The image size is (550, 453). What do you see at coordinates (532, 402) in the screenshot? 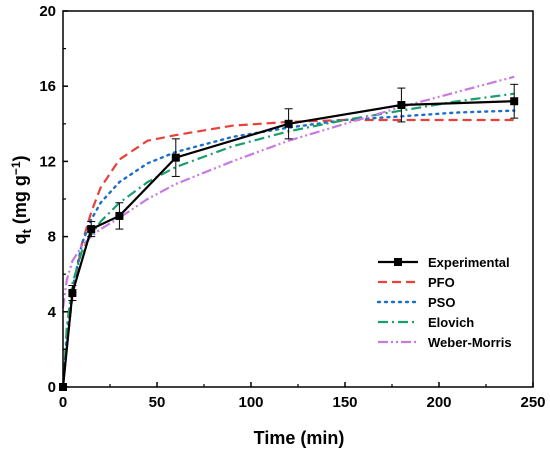
I see `x-tick-label: 250` at bounding box center [532, 402].